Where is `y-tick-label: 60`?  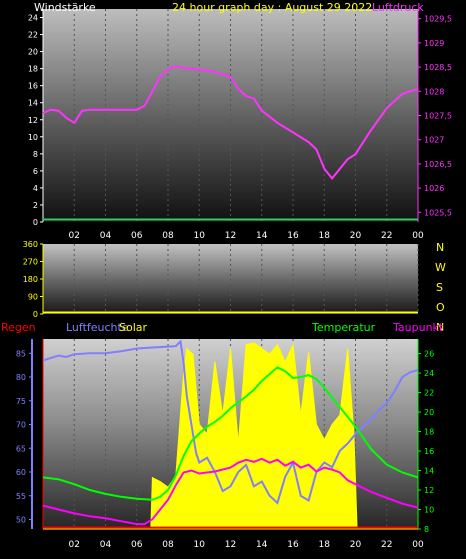
y-tick-label: 60 is located at coordinates (21, 472).